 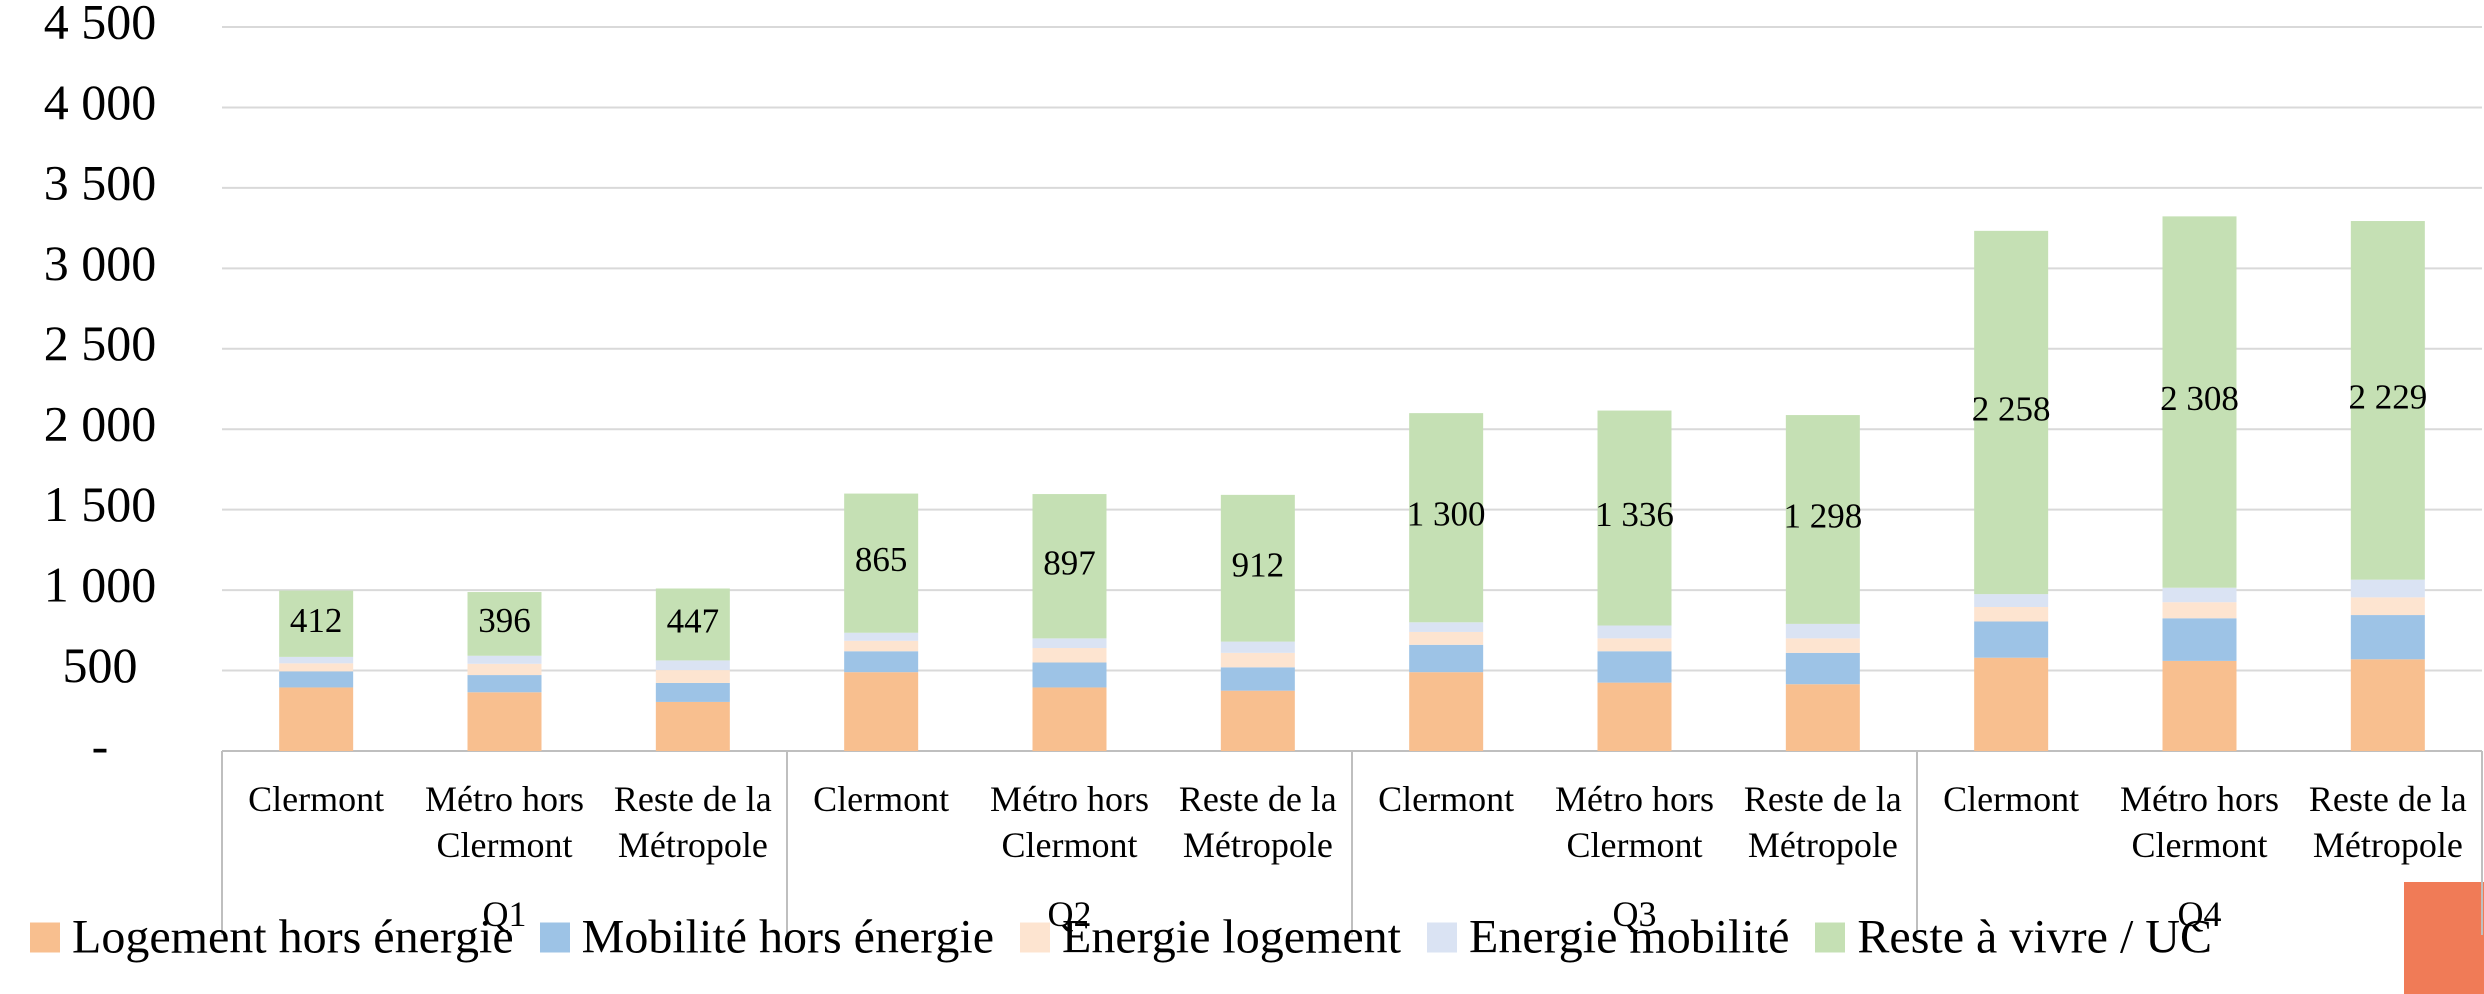 I want to click on data-label: 897, so click(x=1069, y=562).